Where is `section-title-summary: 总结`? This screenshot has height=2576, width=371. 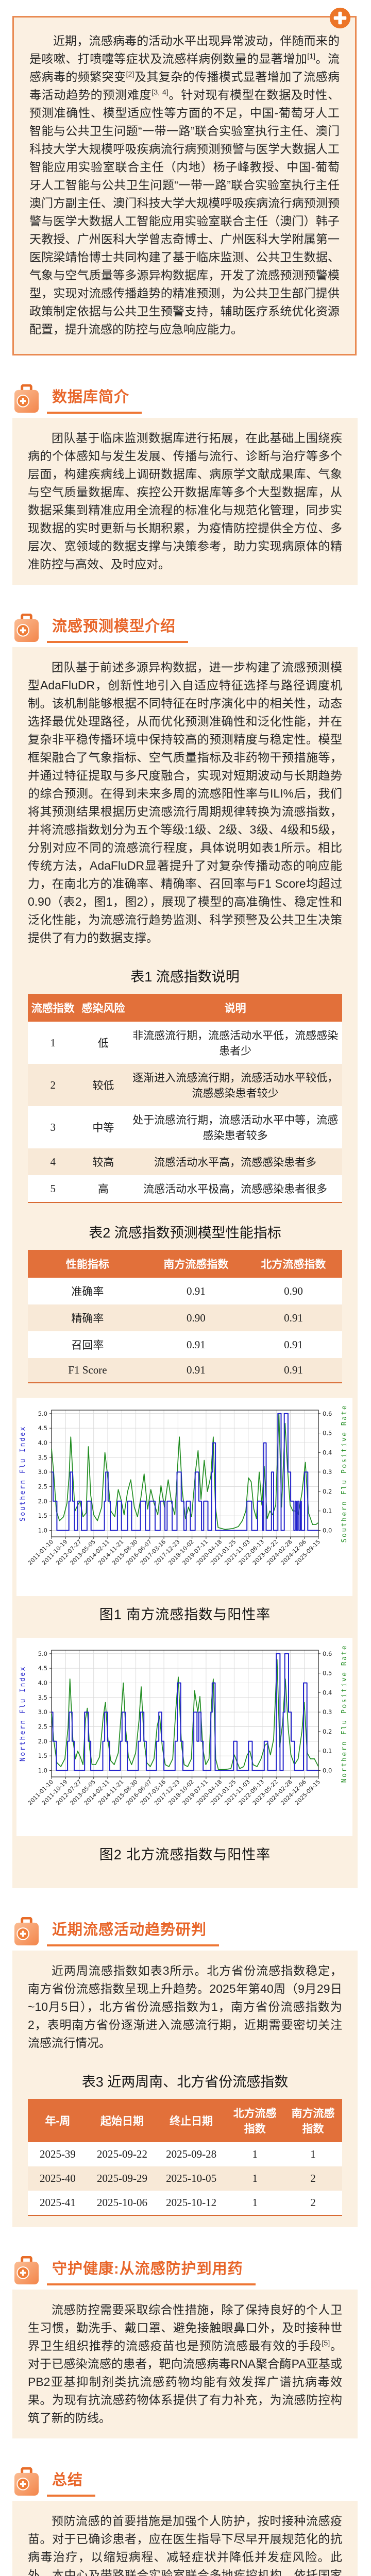
section-title-summary: 总结 is located at coordinates (67, 2480).